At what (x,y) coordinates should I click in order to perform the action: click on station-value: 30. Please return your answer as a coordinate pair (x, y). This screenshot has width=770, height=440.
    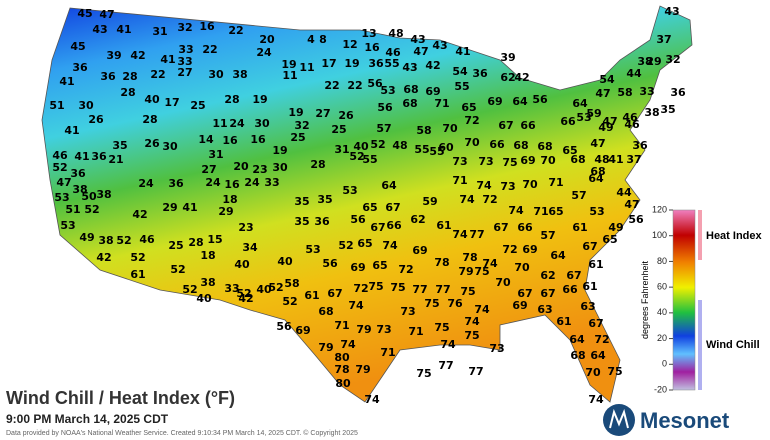
    Looking at the image, I should click on (170, 146).